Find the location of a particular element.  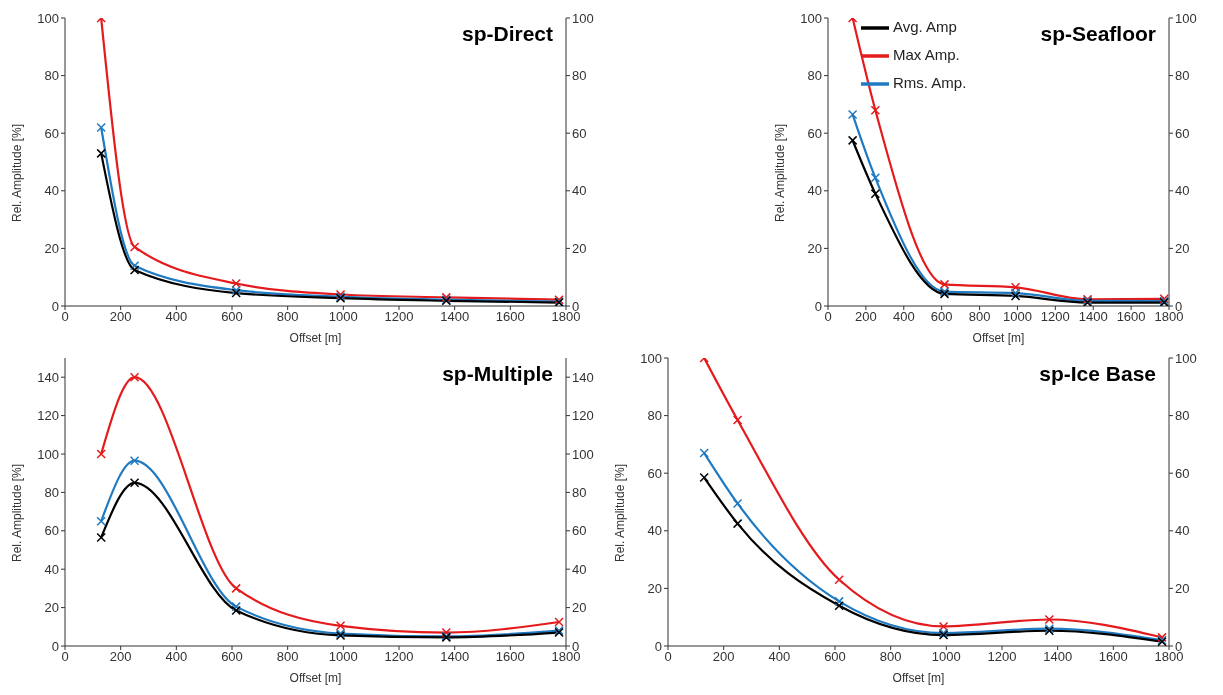

chart-title: sp-Multiple is located at coordinates (497, 374).